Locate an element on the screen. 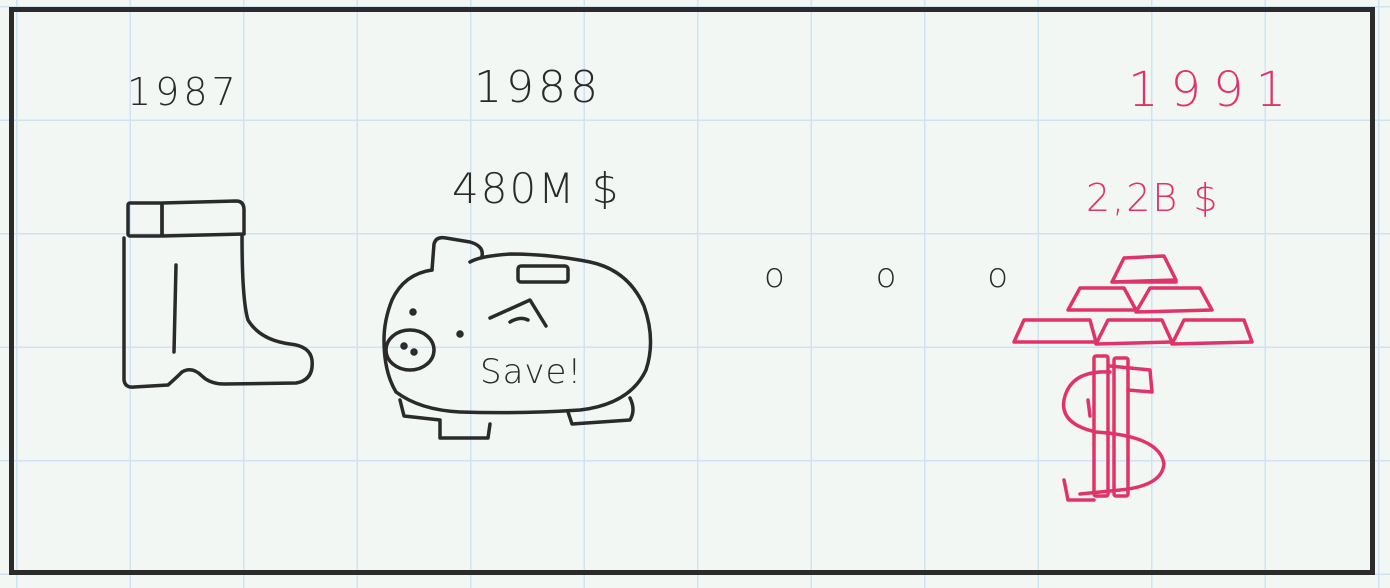 This screenshot has height=588, width=1390. year-1988-label: 1988 is located at coordinates (538, 87).